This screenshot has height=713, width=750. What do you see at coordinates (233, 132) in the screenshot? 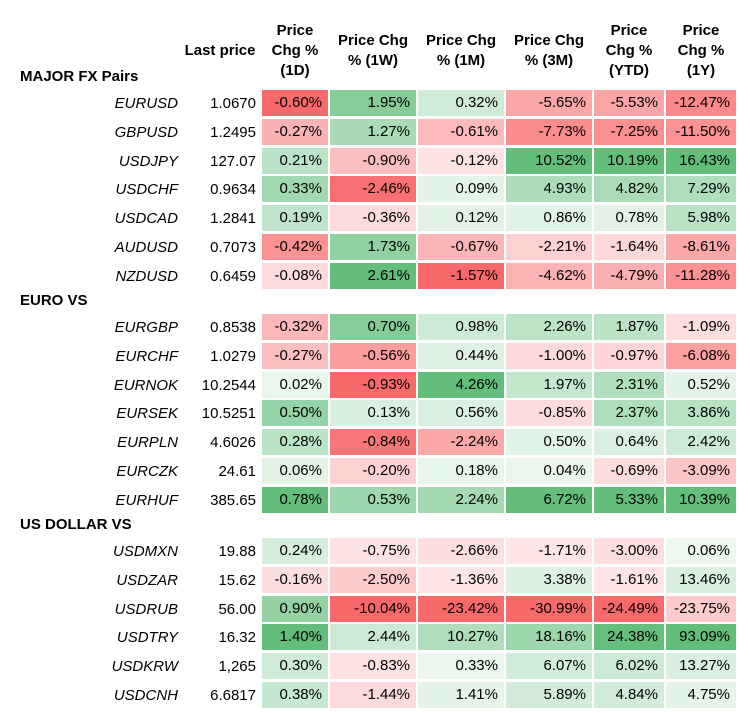
I see `last-price: 1.2495` at bounding box center [233, 132].